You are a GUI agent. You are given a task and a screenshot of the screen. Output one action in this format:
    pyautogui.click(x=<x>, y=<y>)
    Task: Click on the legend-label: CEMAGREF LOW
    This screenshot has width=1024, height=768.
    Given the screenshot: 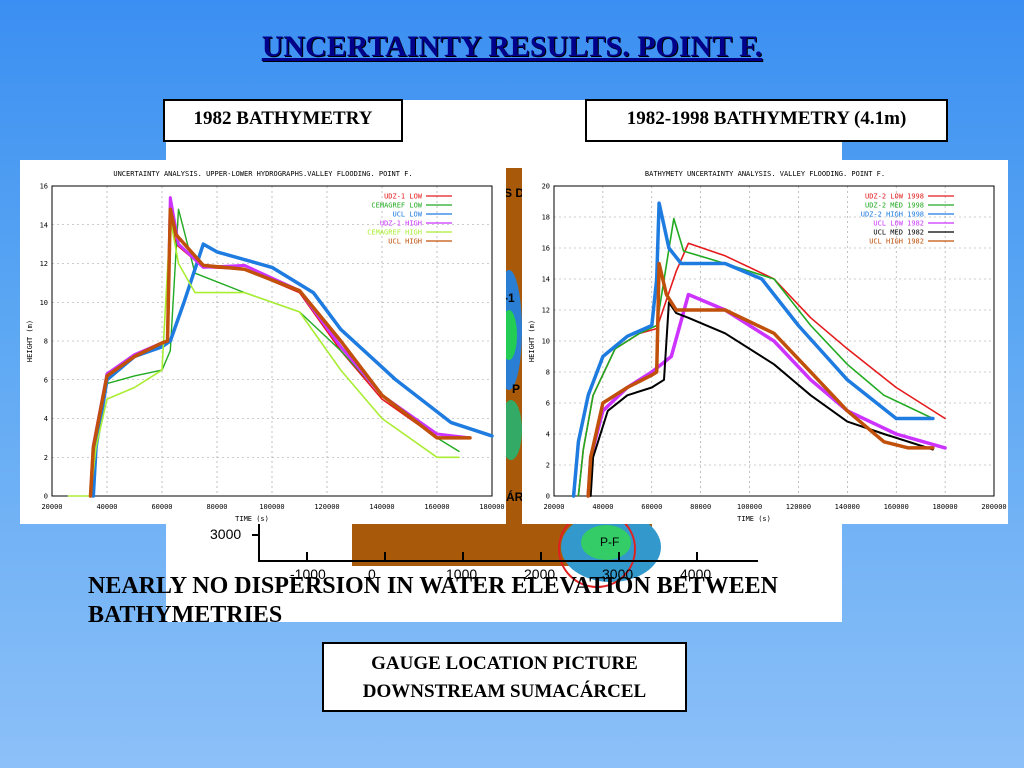 What is the action you would take?
    pyautogui.click(x=396, y=206)
    